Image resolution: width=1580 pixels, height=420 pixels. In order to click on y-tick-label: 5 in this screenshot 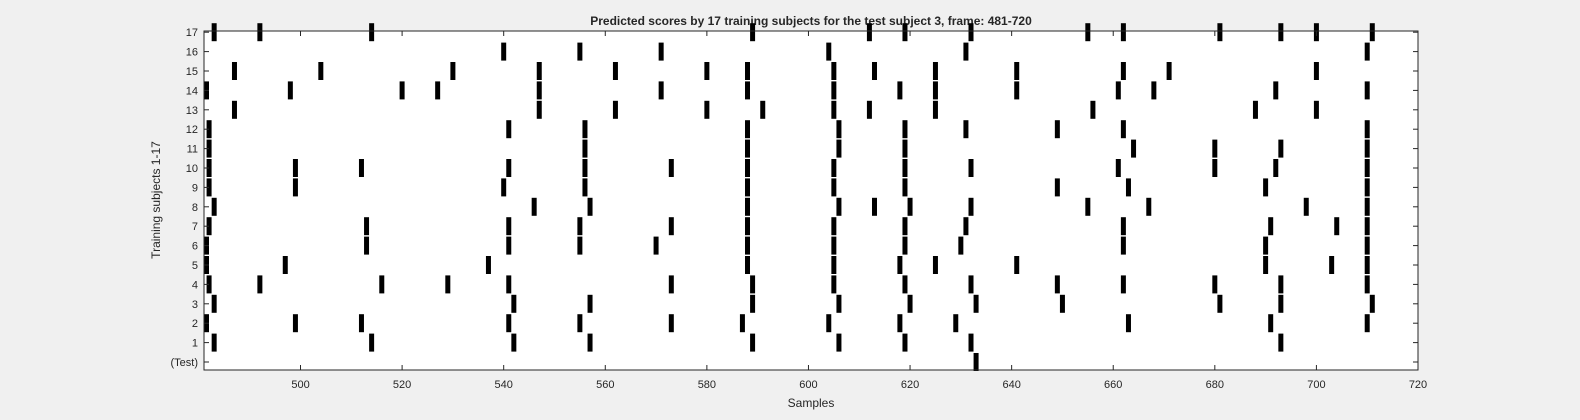, I will do `click(195, 266)`.